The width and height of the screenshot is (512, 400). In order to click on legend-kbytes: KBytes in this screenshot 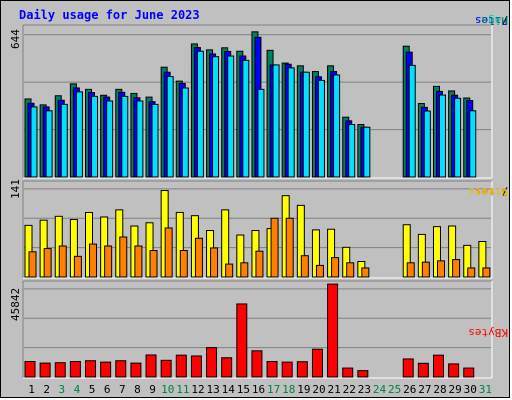, I will do `click(488, 332)`.